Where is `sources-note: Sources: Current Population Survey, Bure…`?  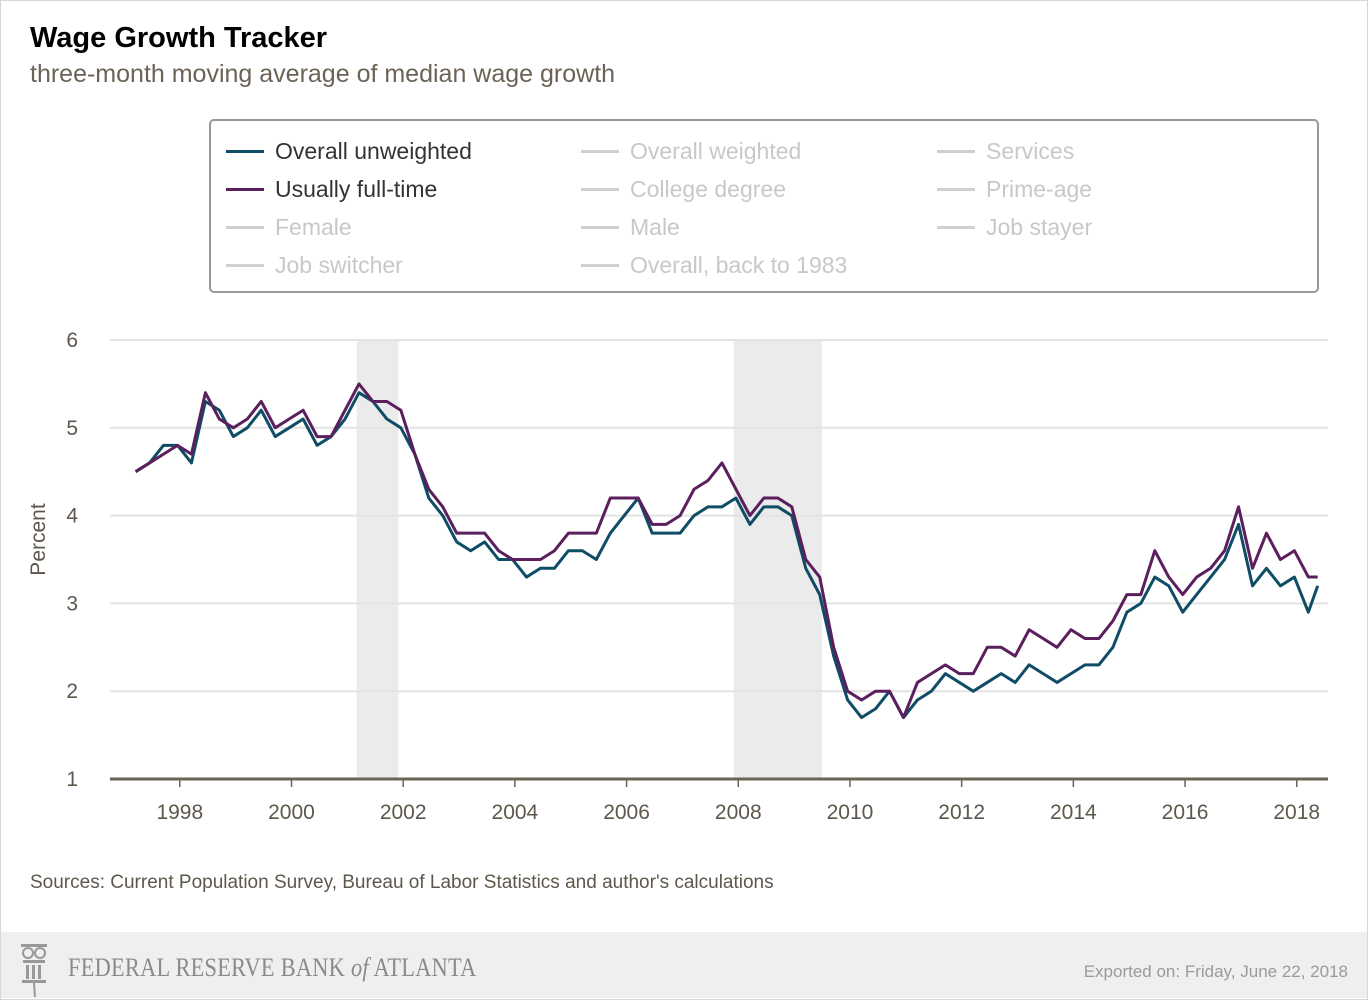
sources-note: Sources: Current Population Survey, Bure… is located at coordinates (402, 882).